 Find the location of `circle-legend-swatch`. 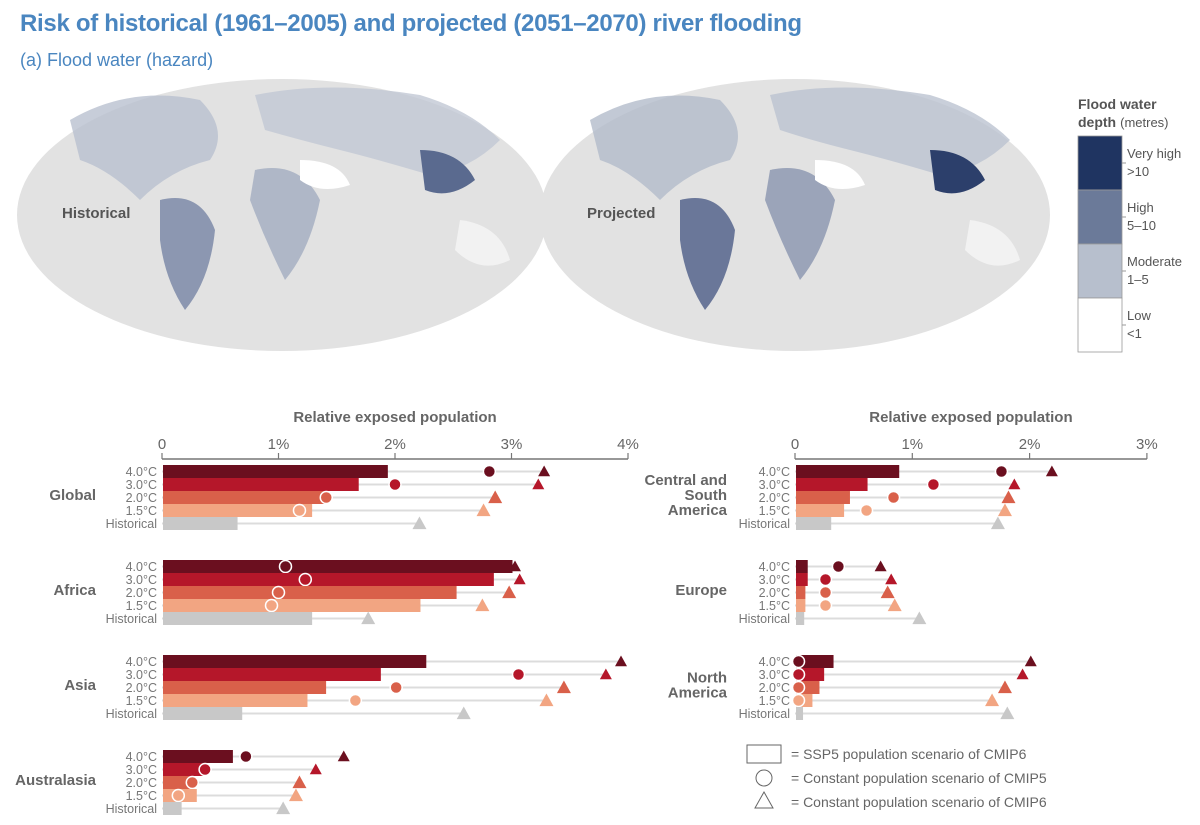

circle-legend-swatch is located at coordinates (764, 778).